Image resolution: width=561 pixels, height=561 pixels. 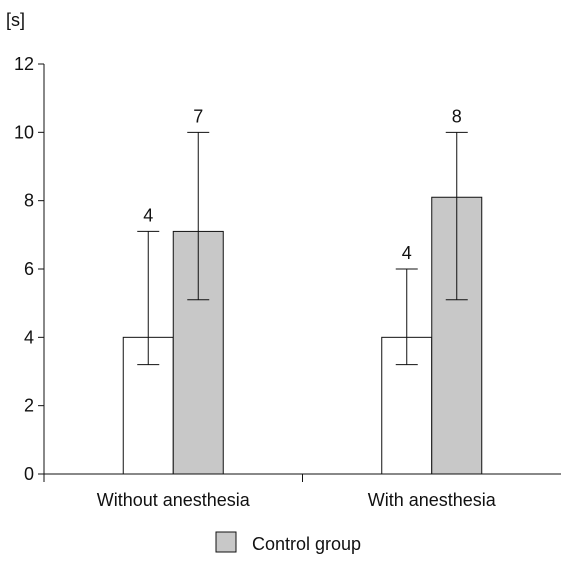 What do you see at coordinates (432, 500) in the screenshot?
I see `x-category-label: With anesthesia` at bounding box center [432, 500].